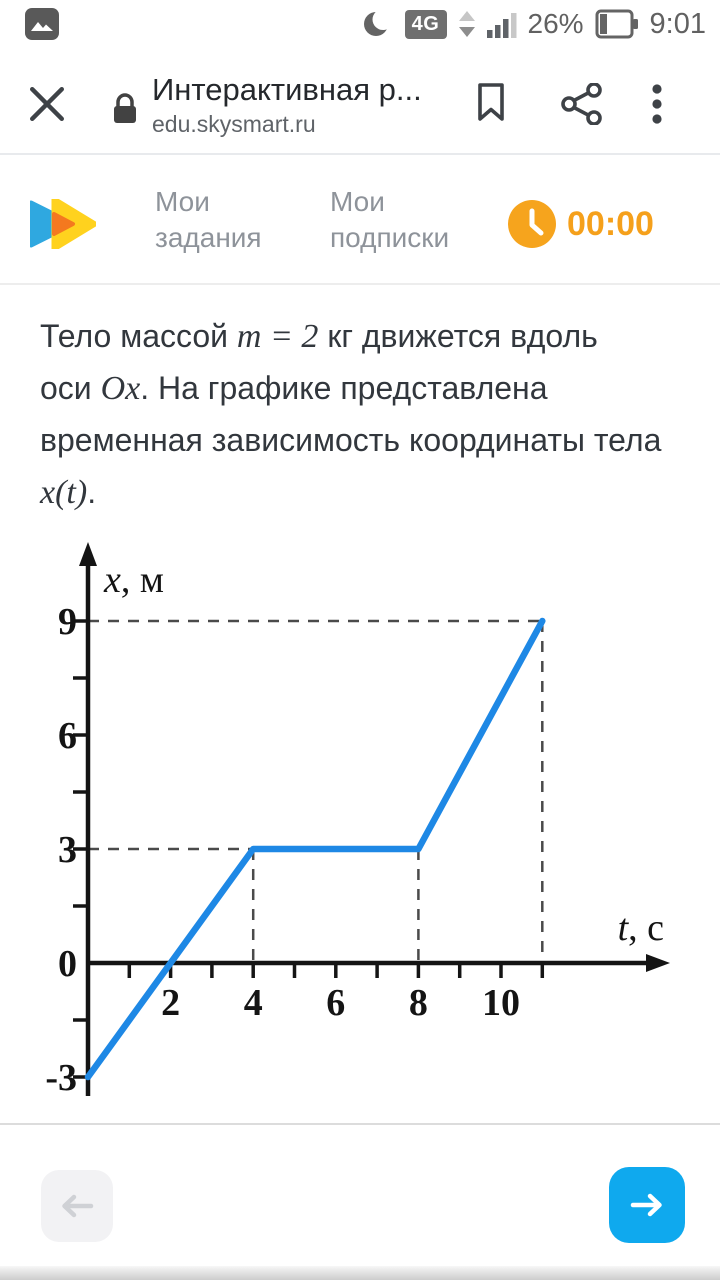 The width and height of the screenshot is (720, 1280). I want to click on arrow-right-icon, so click(646, 1205).